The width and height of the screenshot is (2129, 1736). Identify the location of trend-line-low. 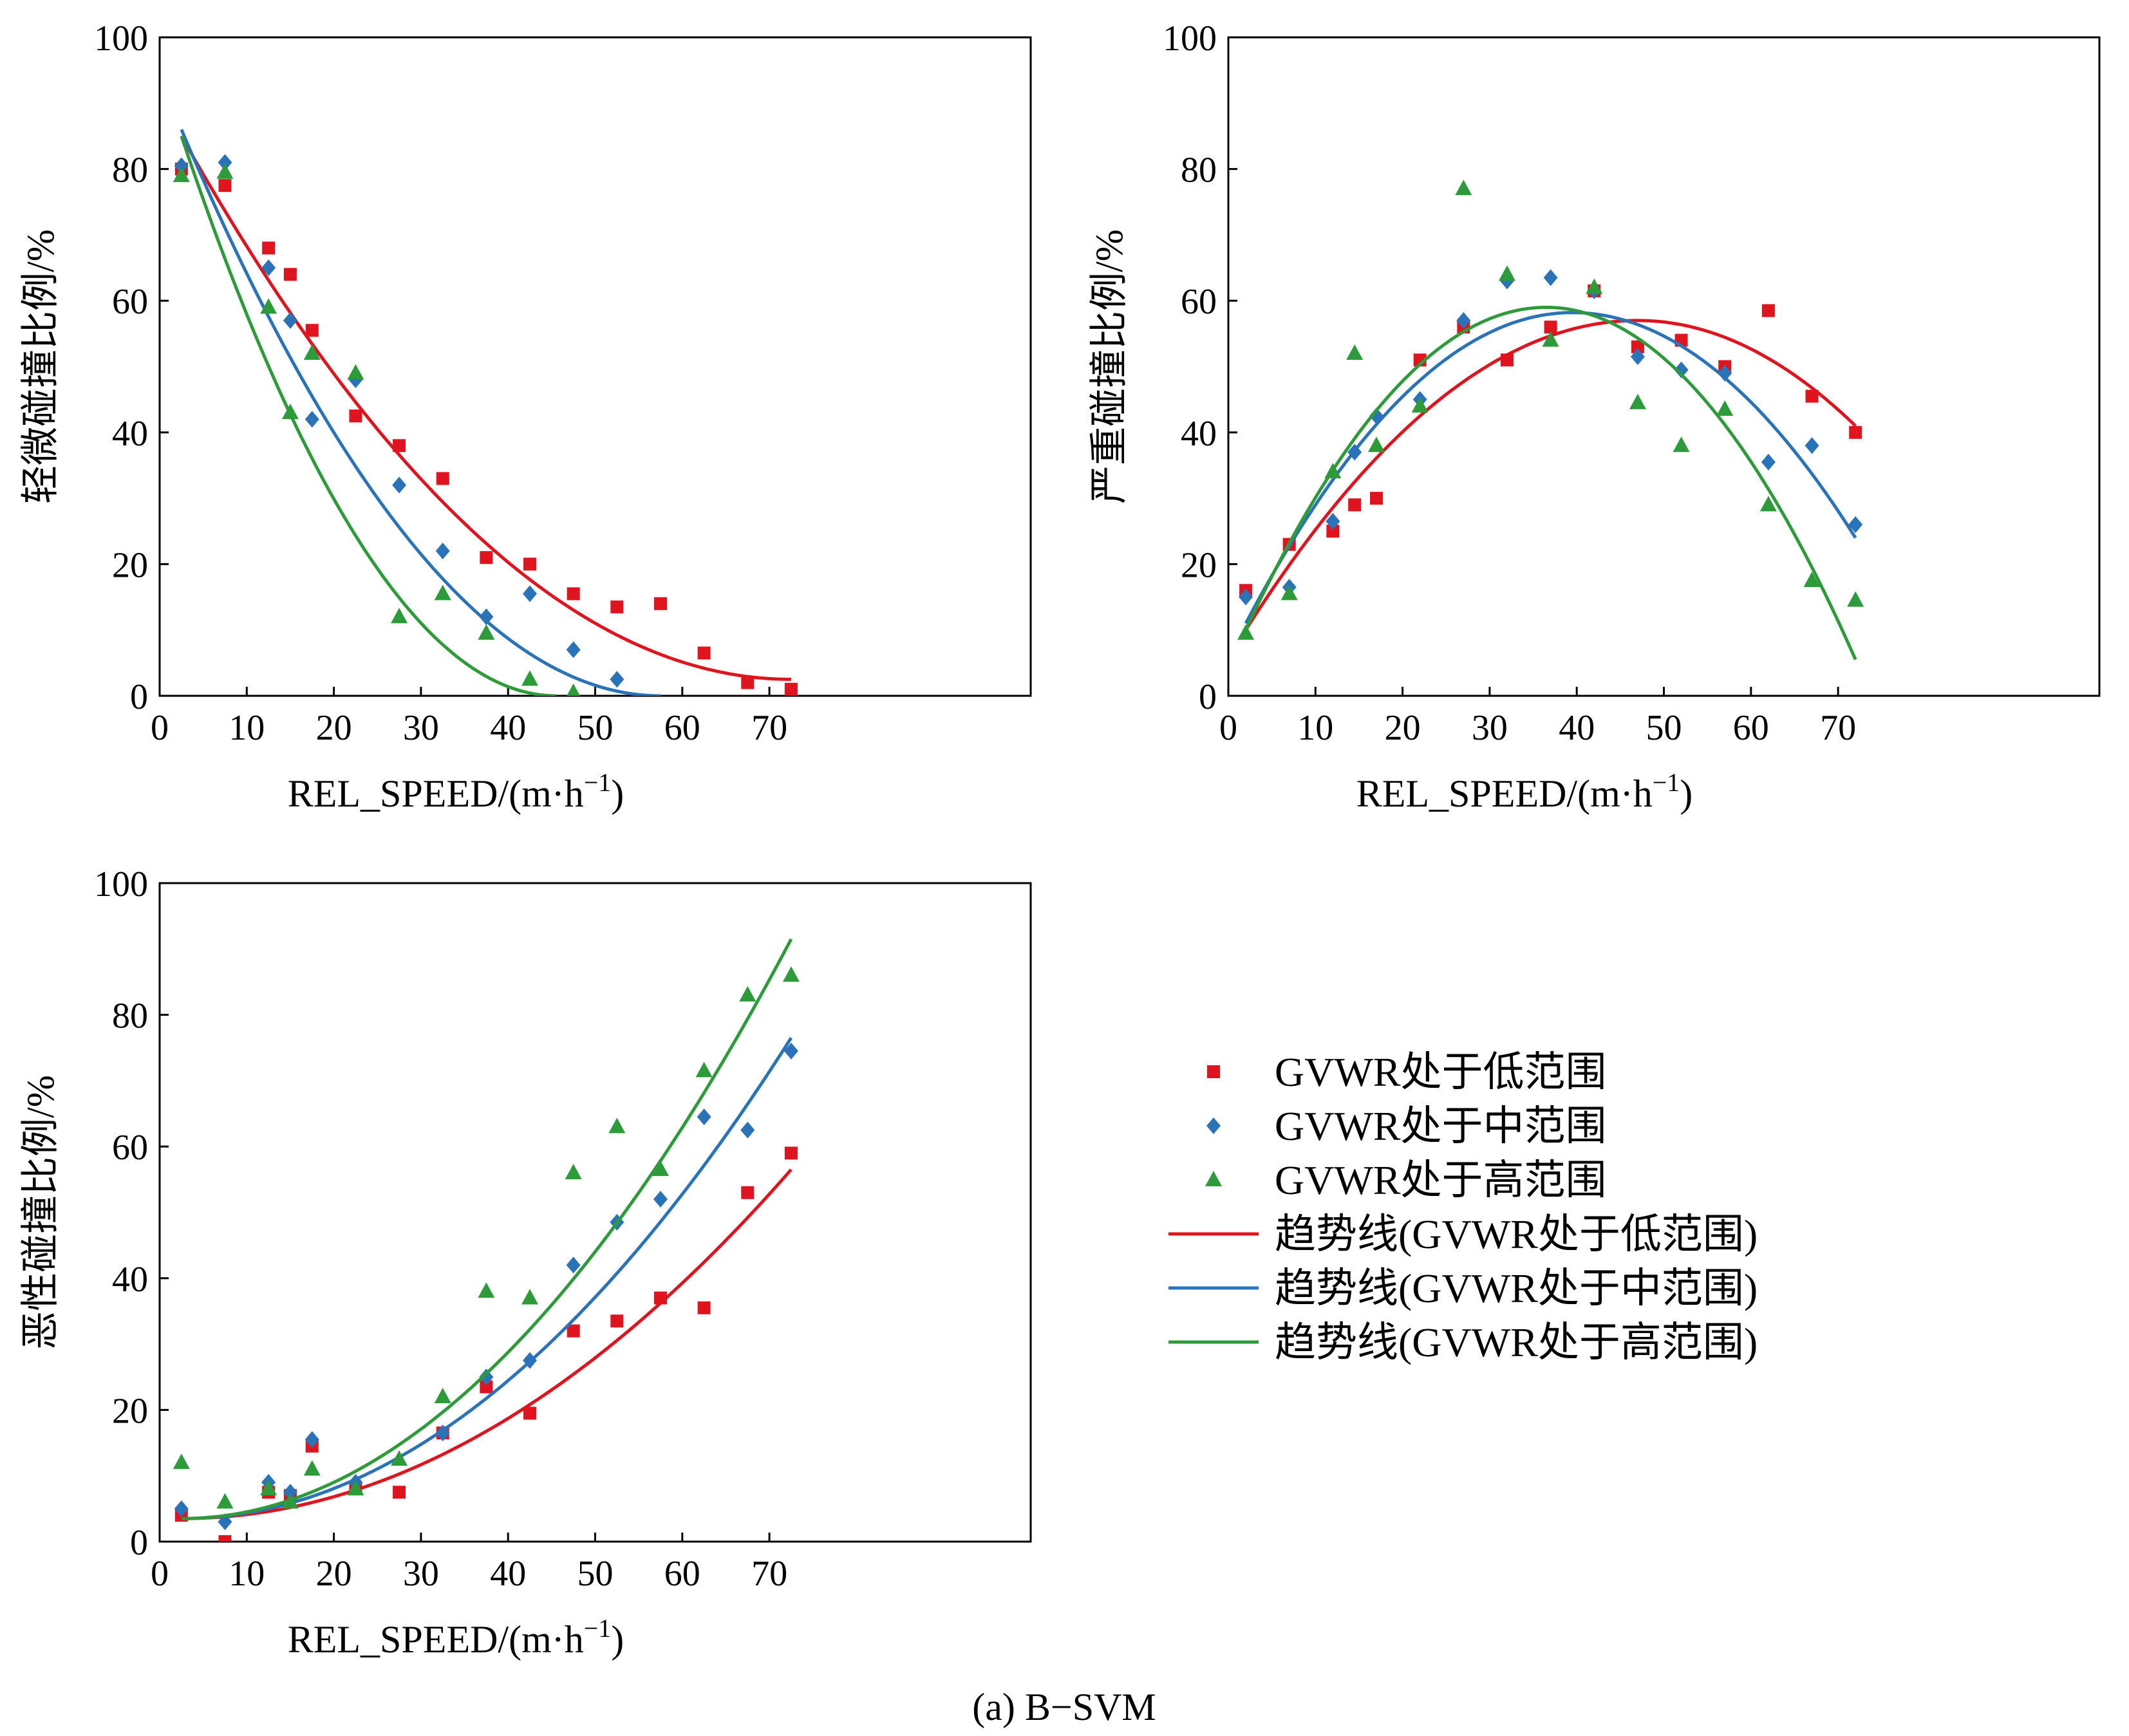
(485, 408).